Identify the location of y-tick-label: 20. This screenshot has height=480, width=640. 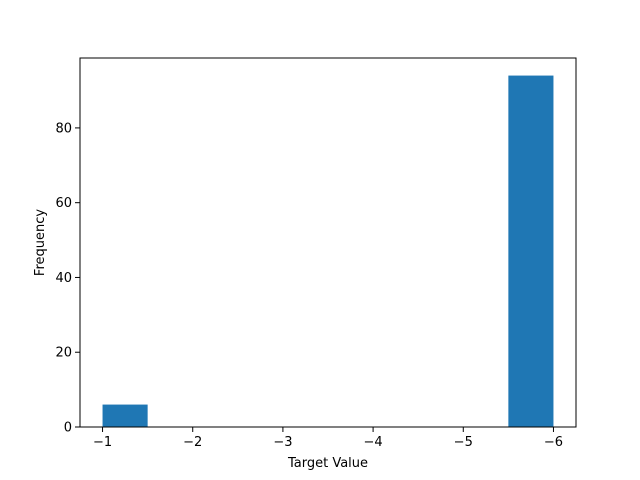
(63, 353).